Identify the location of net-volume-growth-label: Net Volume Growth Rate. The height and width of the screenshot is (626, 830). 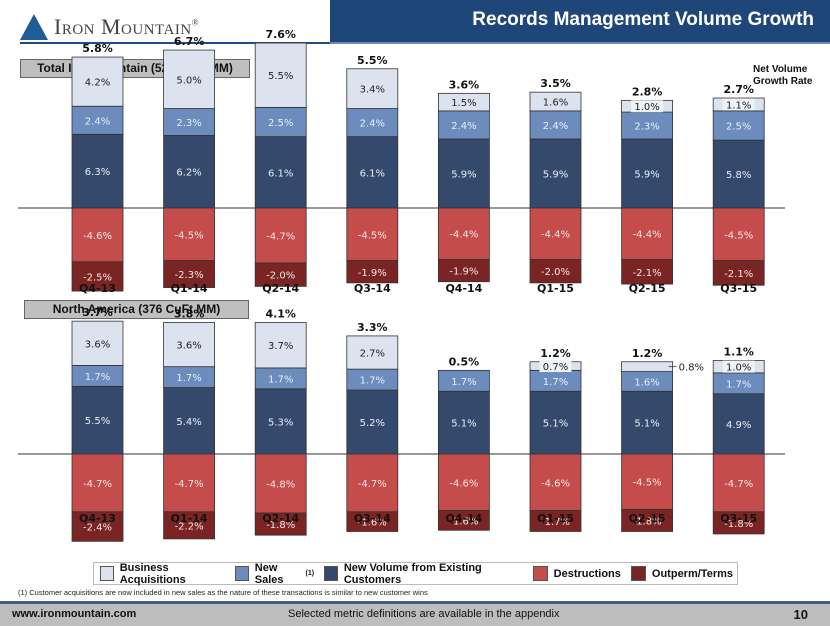
(782, 76).